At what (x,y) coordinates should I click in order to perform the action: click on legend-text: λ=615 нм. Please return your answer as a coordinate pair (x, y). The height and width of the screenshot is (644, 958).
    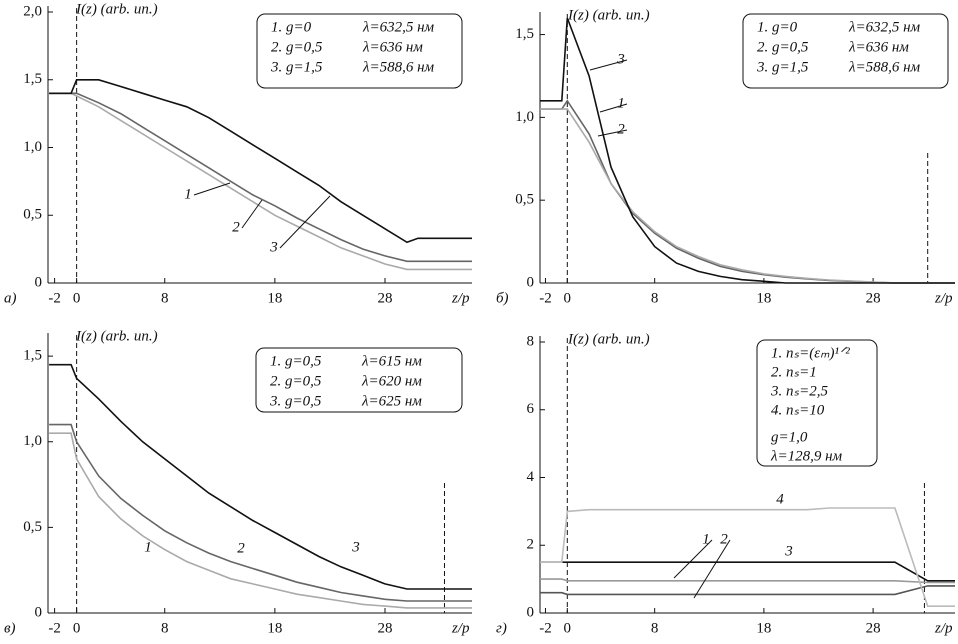
    Looking at the image, I should click on (391, 361).